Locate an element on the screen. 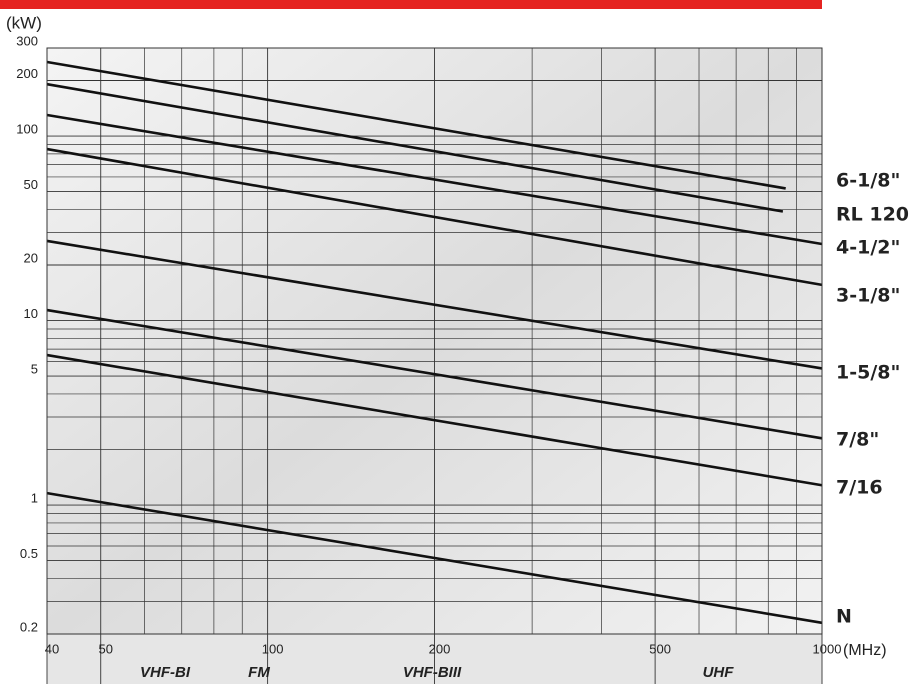 The image size is (912, 689). series-name: 7/16 is located at coordinates (859, 488).